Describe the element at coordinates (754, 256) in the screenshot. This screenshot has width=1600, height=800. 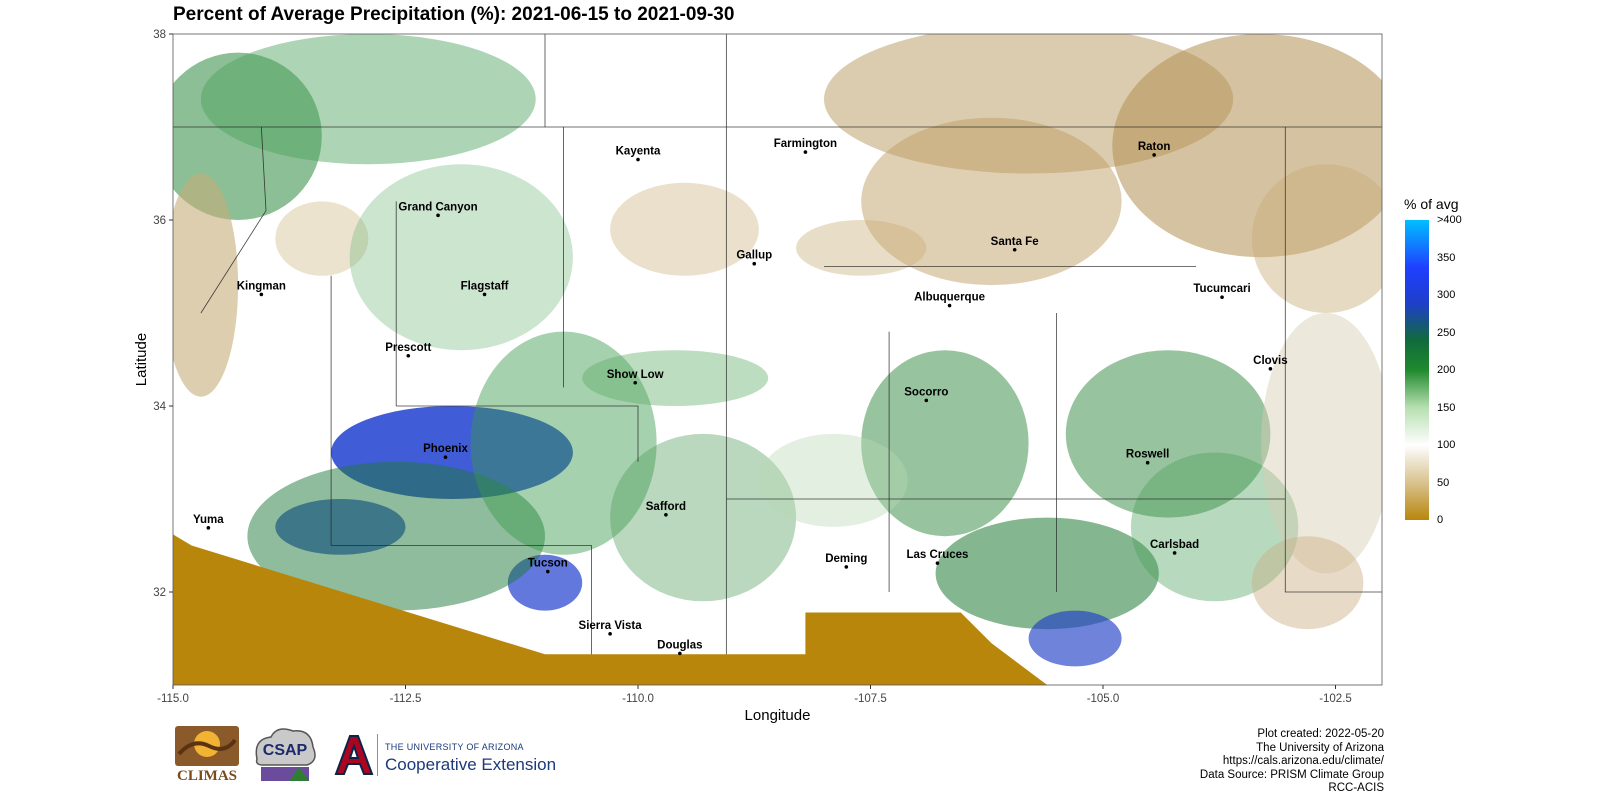
I see `city-label: Gallup` at that location.